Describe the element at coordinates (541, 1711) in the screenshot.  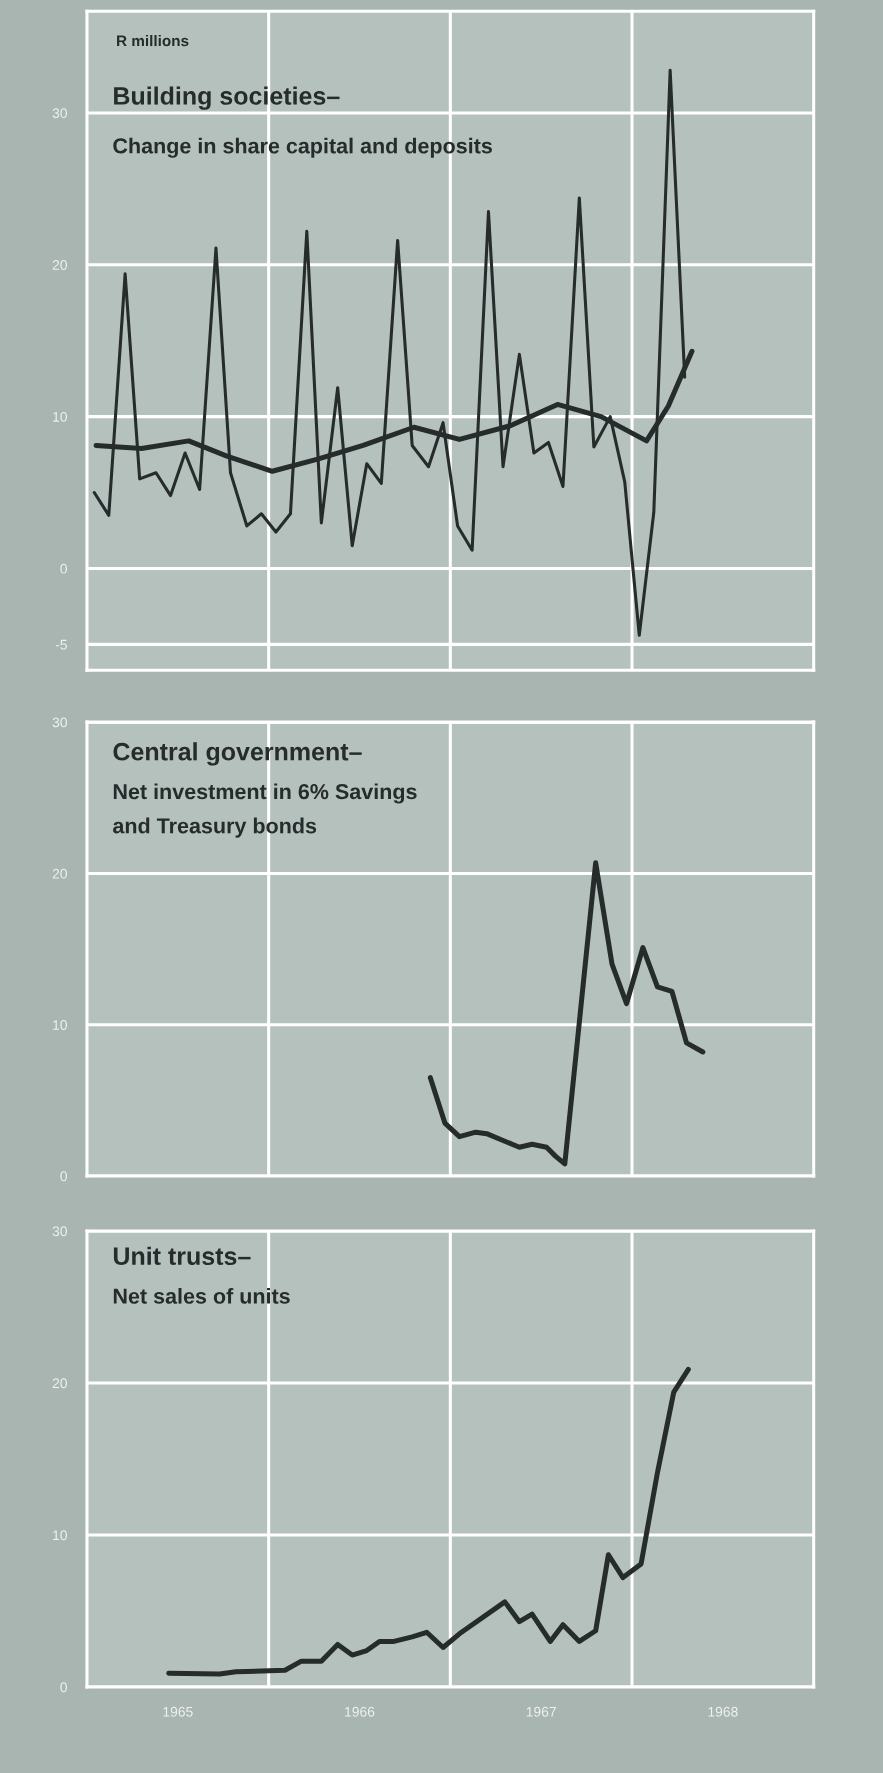
I see `x-tick-label: 1967` at that location.